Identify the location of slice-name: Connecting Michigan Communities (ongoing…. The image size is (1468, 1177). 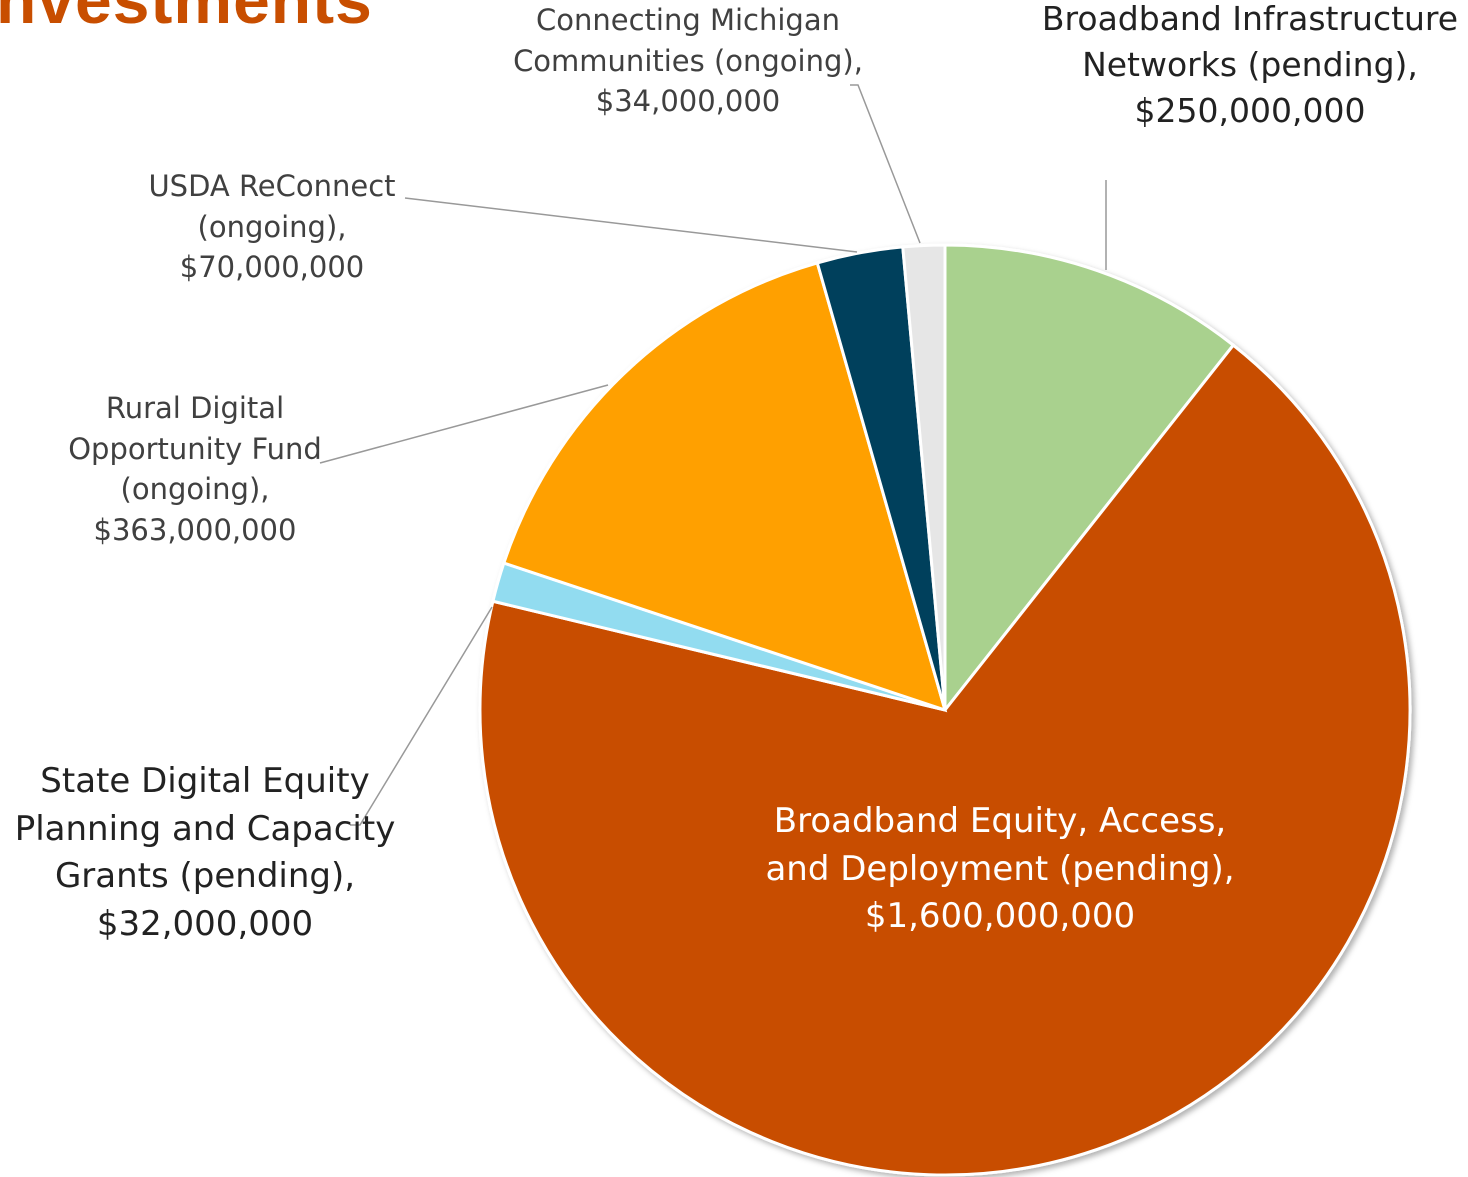
(688, 40).